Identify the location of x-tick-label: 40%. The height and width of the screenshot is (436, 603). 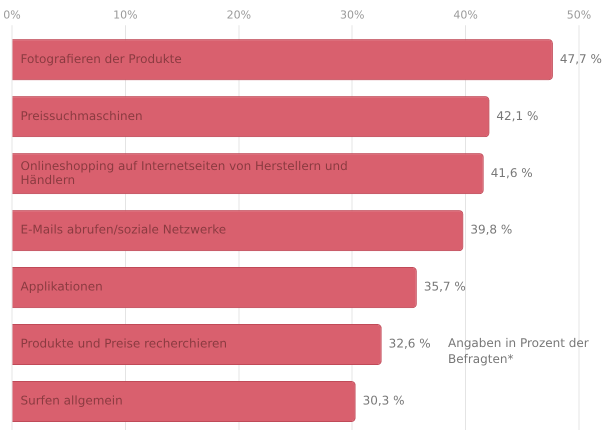
(465, 15).